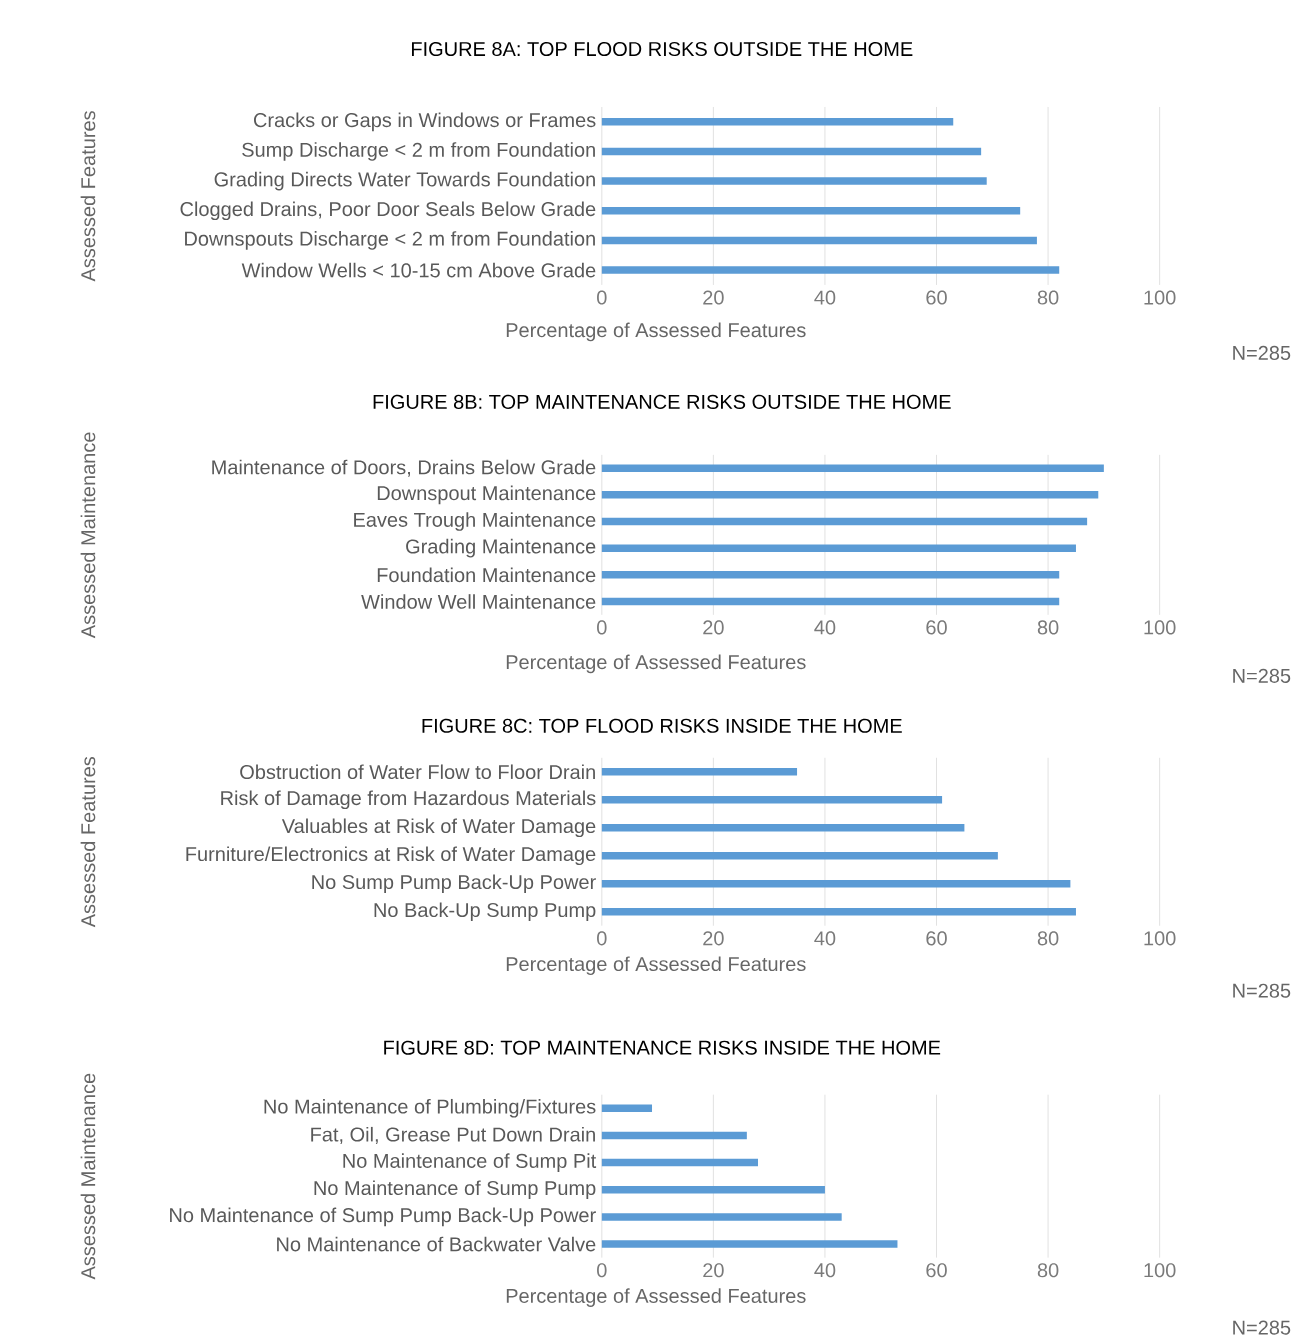 This screenshot has height=1338, width=1299. What do you see at coordinates (455, 1190) in the screenshot?
I see `y-tick-label: No Maintenance of Sump Pump` at bounding box center [455, 1190].